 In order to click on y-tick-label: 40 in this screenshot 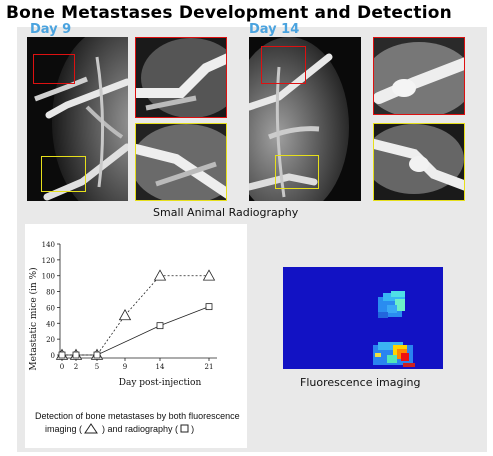, I will do `click(50, 324)`.